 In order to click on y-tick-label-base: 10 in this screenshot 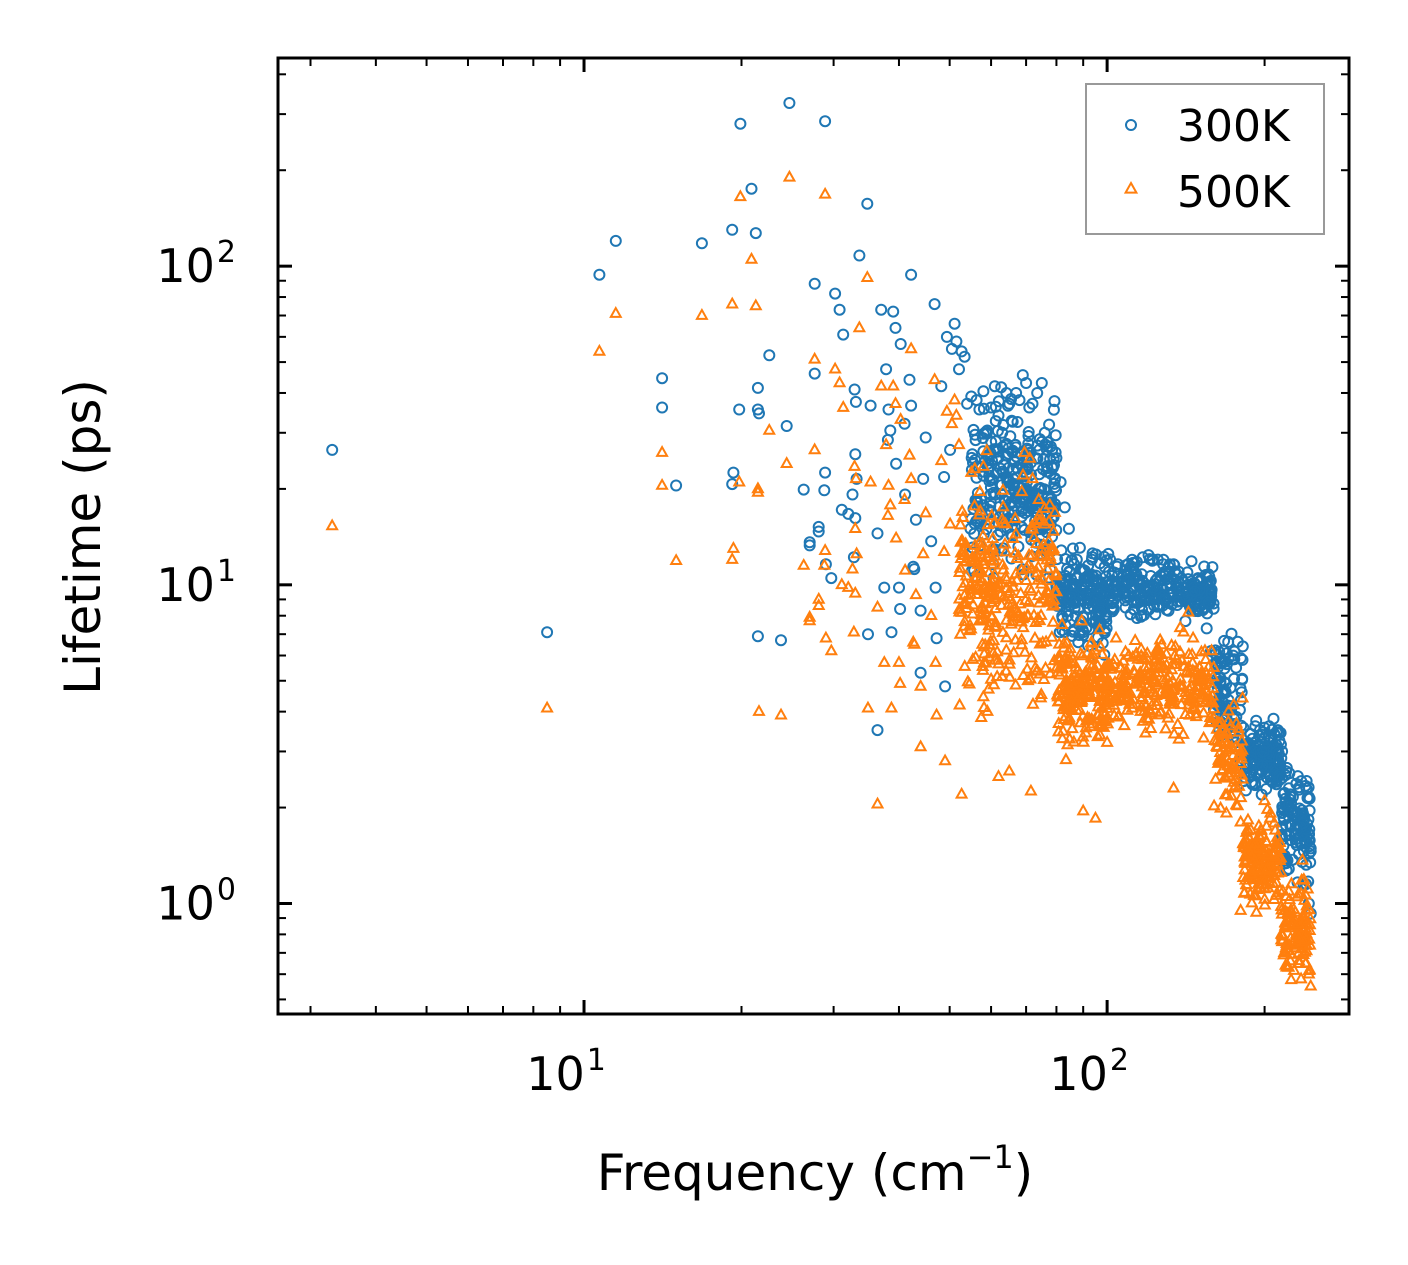, I will do `click(185, 585)`.